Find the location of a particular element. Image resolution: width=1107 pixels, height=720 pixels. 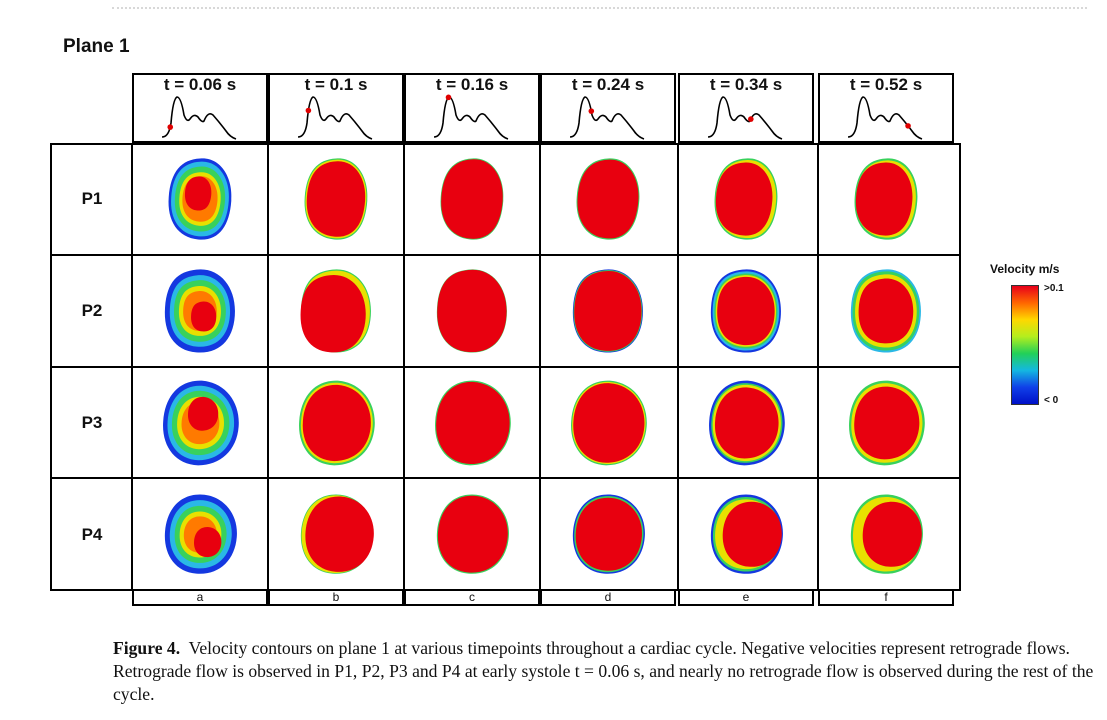

column-footer: b is located at coordinates (336, 597).